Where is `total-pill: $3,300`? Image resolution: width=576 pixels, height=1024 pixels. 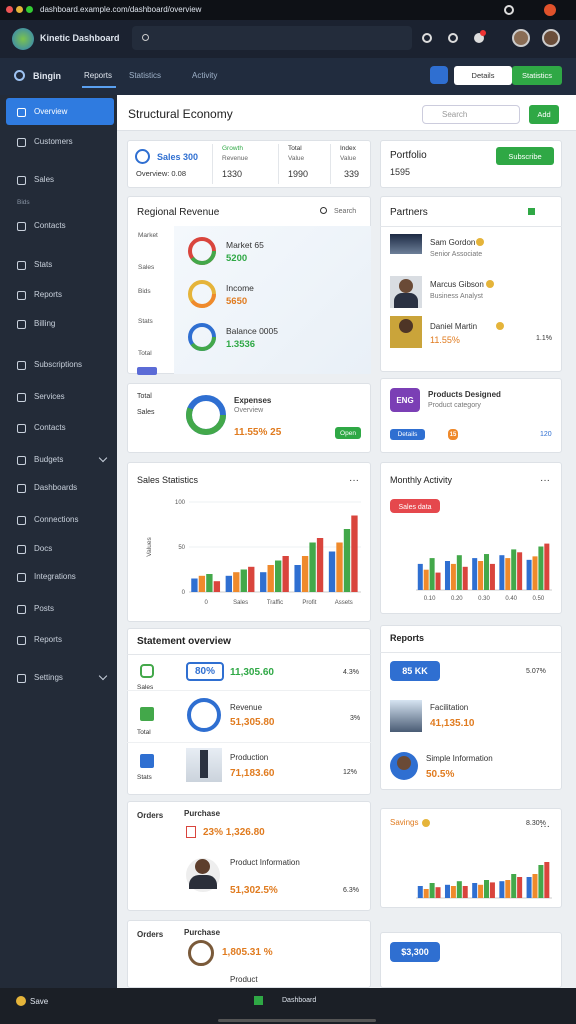 total-pill: $3,300 is located at coordinates (415, 952).